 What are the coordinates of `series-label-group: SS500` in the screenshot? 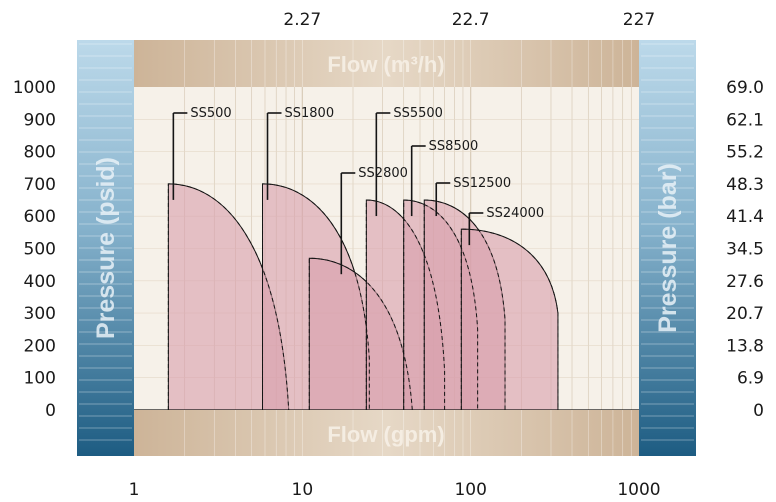 It's located at (202, 153).